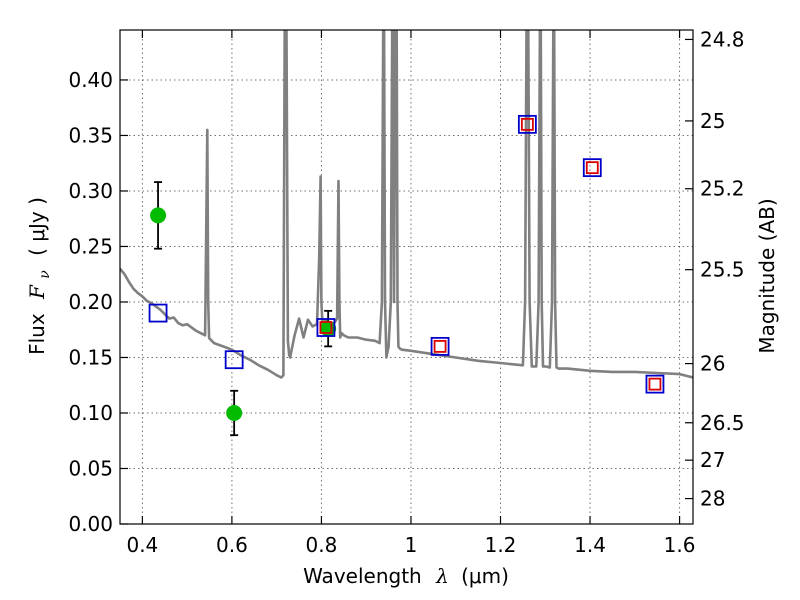  What do you see at coordinates (37, 292) in the screenshot?
I see `y-axis-title-symbol: F` at bounding box center [37, 292].